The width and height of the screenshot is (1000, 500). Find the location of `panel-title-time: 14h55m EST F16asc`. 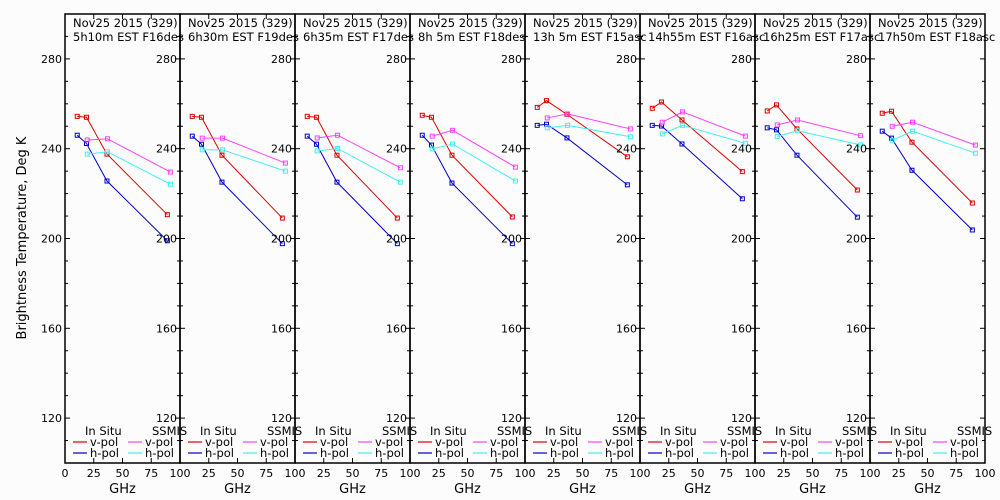

panel-title-time: 14h55m EST F16asc is located at coordinates (706, 37).